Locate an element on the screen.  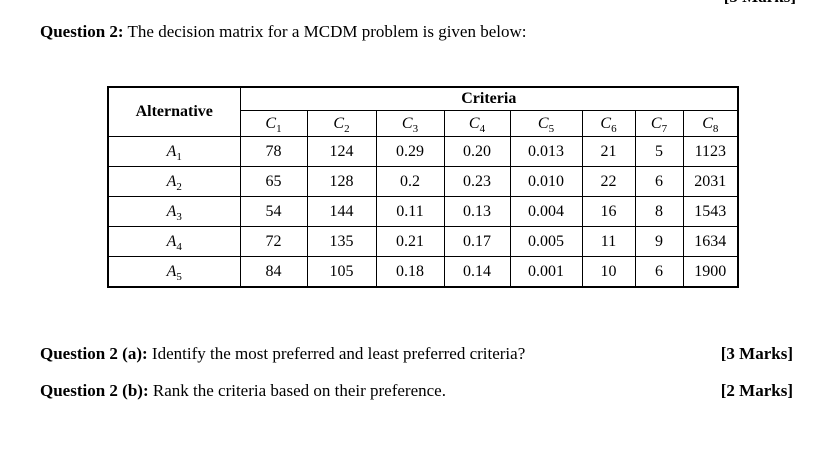
table-row-a1: A1 78 124 0.29 0.20 0.013 21 5 1123 is located at coordinates (423, 151).